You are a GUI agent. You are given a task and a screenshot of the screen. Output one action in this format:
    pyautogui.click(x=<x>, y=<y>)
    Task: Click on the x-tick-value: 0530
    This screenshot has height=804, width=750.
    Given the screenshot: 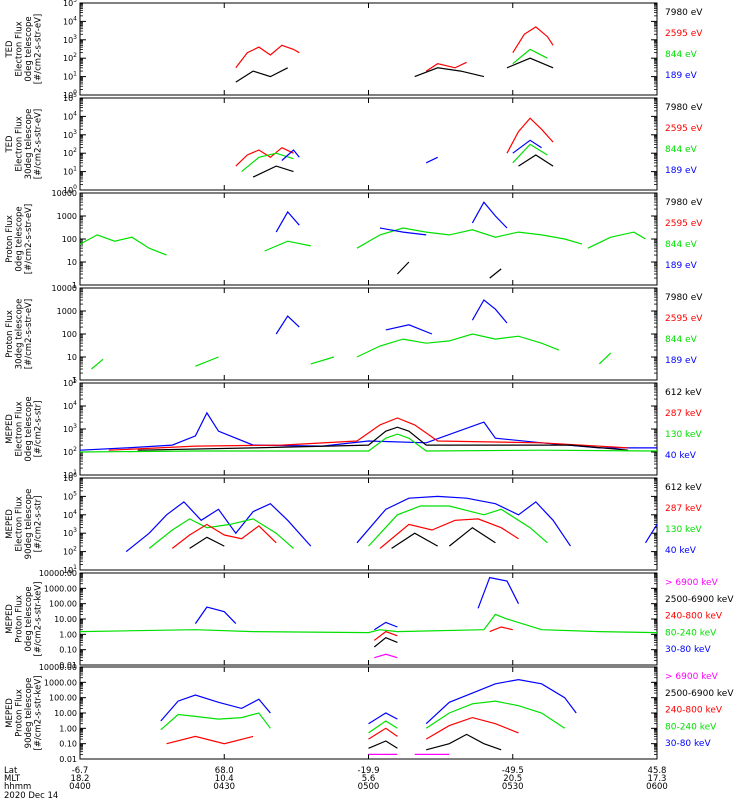 What is the action you would take?
    pyautogui.click(x=513, y=787)
    